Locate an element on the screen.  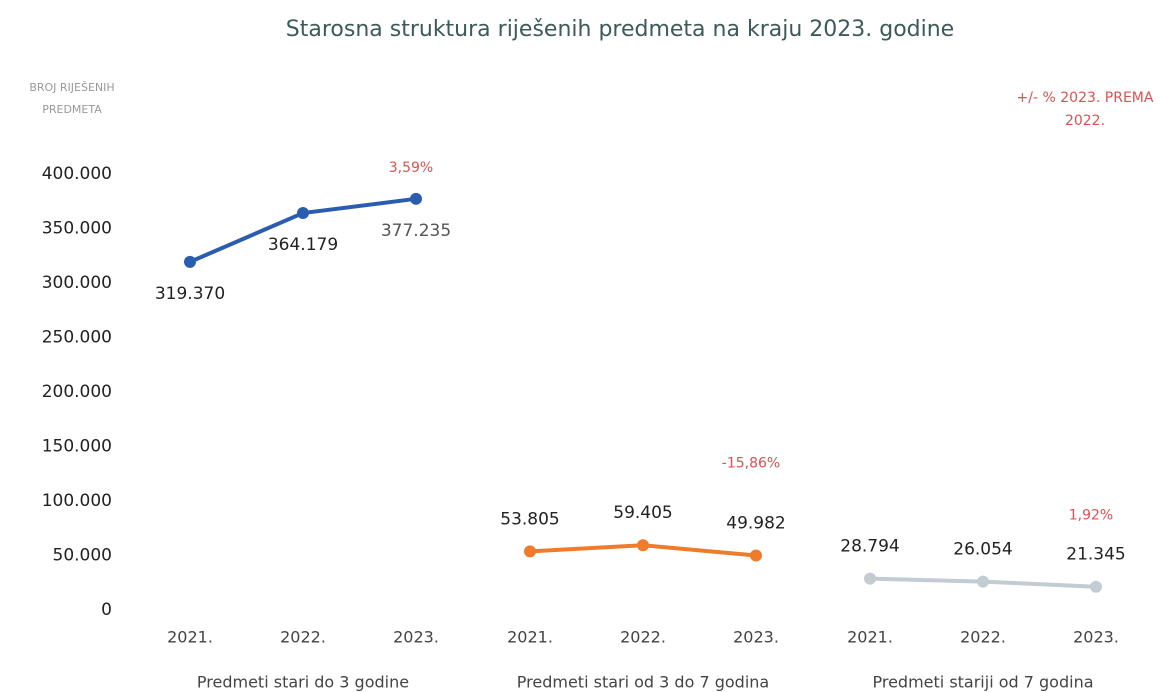
y-tick-label: 350.000 is located at coordinates (77, 229).